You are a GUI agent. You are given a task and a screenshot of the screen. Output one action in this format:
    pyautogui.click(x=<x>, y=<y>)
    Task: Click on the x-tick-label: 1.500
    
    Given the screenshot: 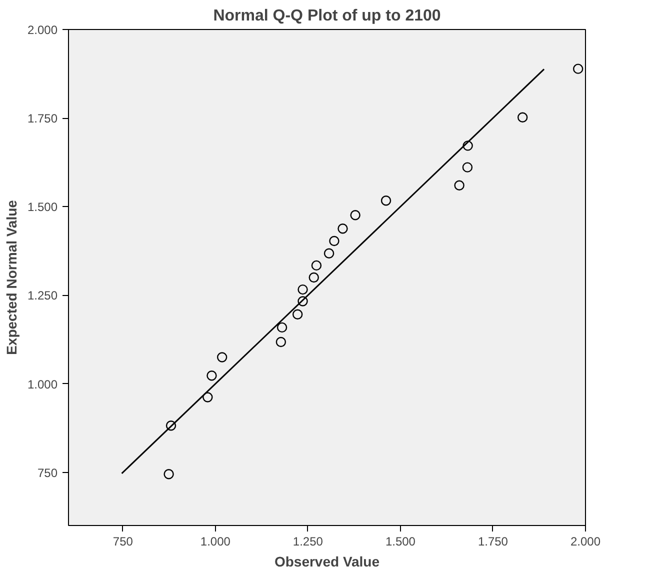 What is the action you would take?
    pyautogui.click(x=400, y=541)
    